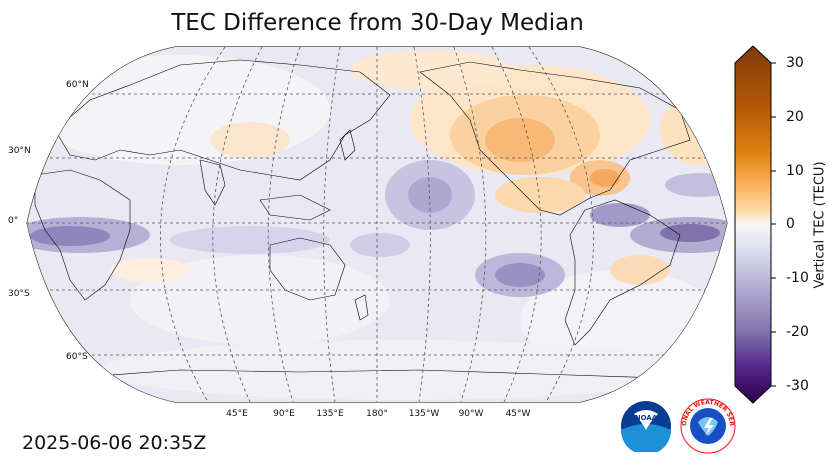 The width and height of the screenshot is (835, 470). Describe the element at coordinates (820, 225) in the screenshot. I see `colorbar-label: Vertical TEC (TECU)` at that location.